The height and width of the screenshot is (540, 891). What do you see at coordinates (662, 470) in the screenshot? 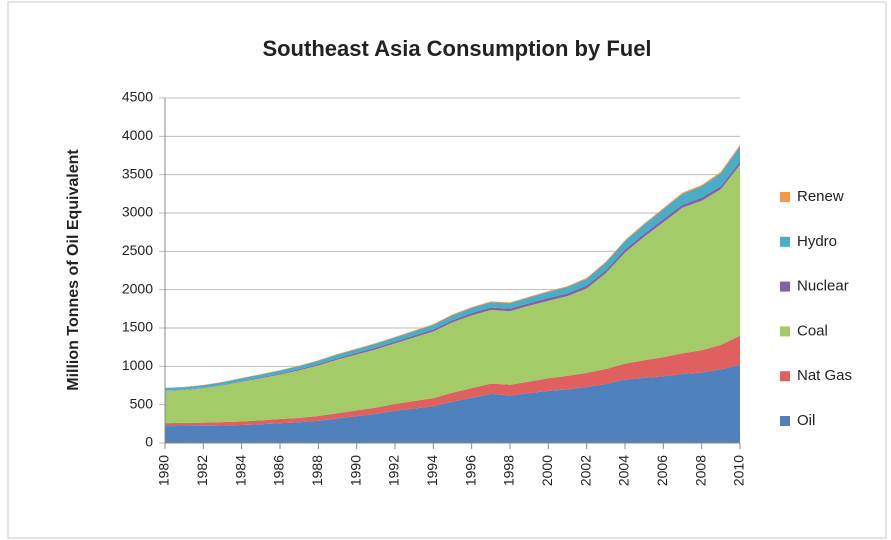
I see `x-tick-label: 2006` at bounding box center [662, 470].